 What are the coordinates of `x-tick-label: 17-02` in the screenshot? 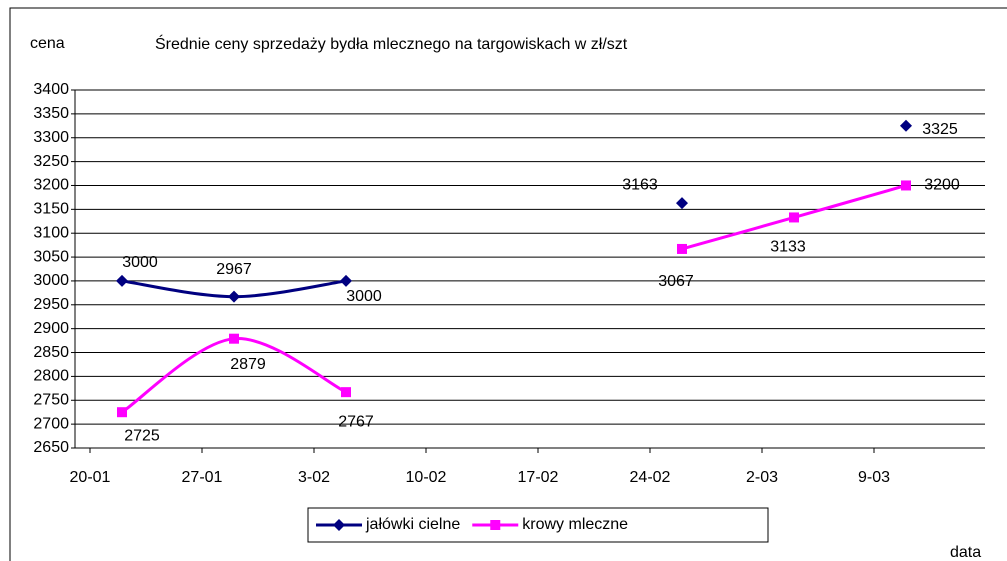 It's located at (538, 477).